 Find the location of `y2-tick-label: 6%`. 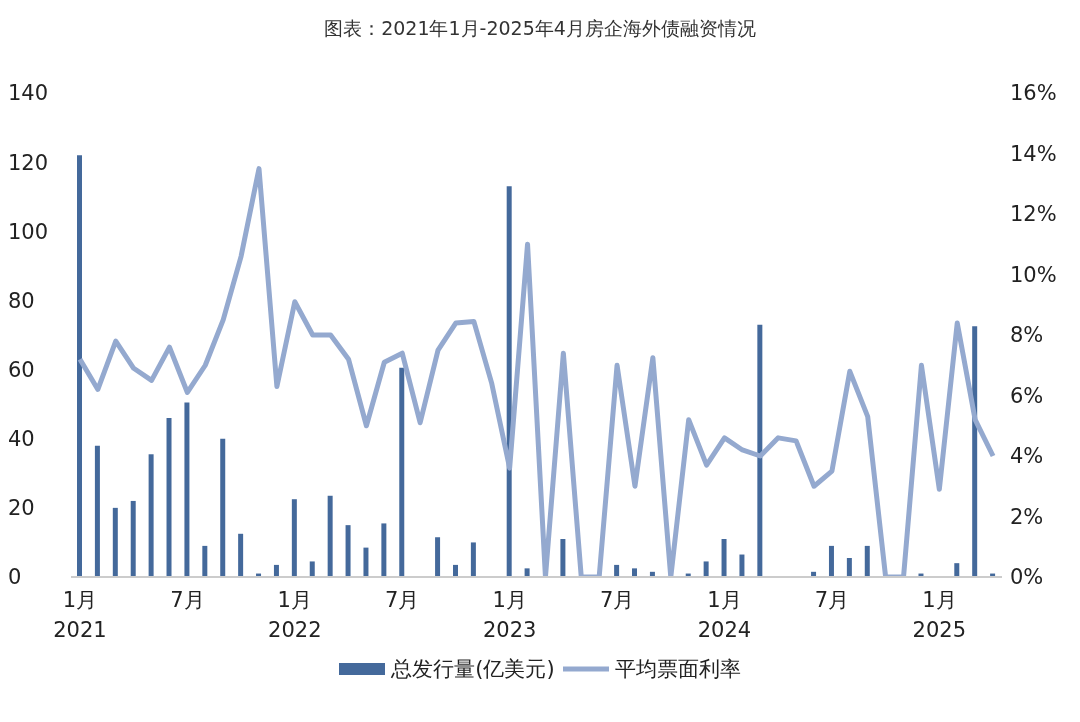

y2-tick-label: 6% is located at coordinates (1027, 395).